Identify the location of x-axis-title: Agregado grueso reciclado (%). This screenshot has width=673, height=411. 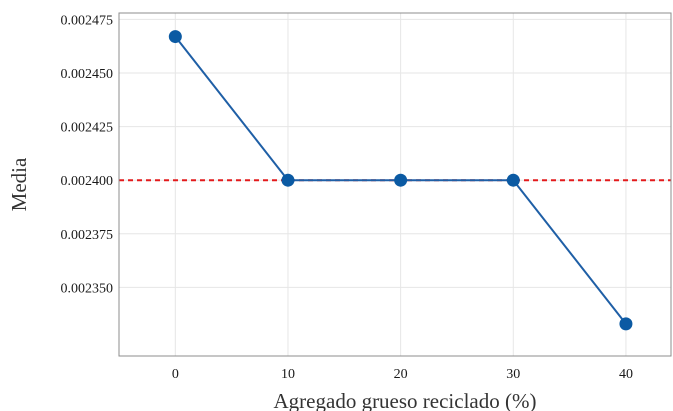
(405, 400).